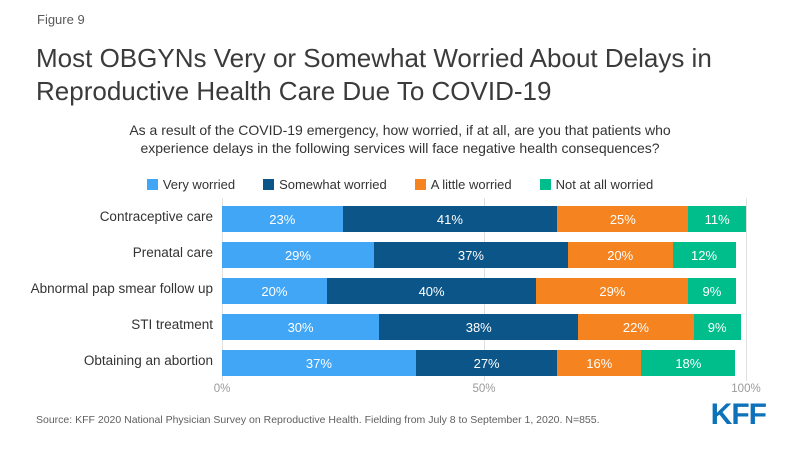 The image size is (800, 450). I want to click on legend-item: Somewhat worried, so click(325, 184).